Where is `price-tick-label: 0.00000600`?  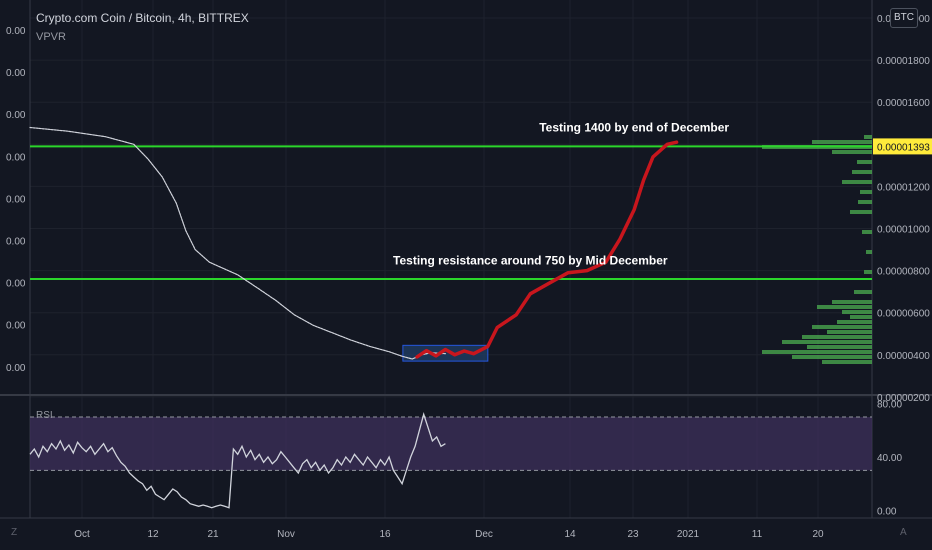 price-tick-label: 0.00000600 is located at coordinates (903, 314).